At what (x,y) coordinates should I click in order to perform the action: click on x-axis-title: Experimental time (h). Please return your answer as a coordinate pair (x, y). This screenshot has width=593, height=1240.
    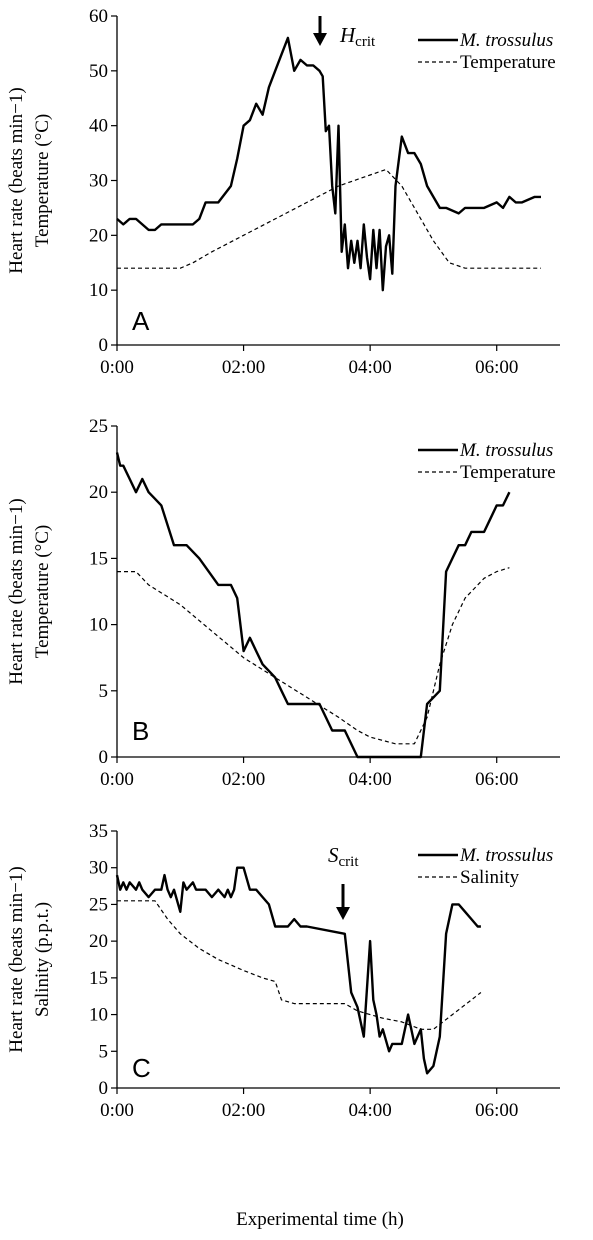
    Looking at the image, I should click on (320, 1219).